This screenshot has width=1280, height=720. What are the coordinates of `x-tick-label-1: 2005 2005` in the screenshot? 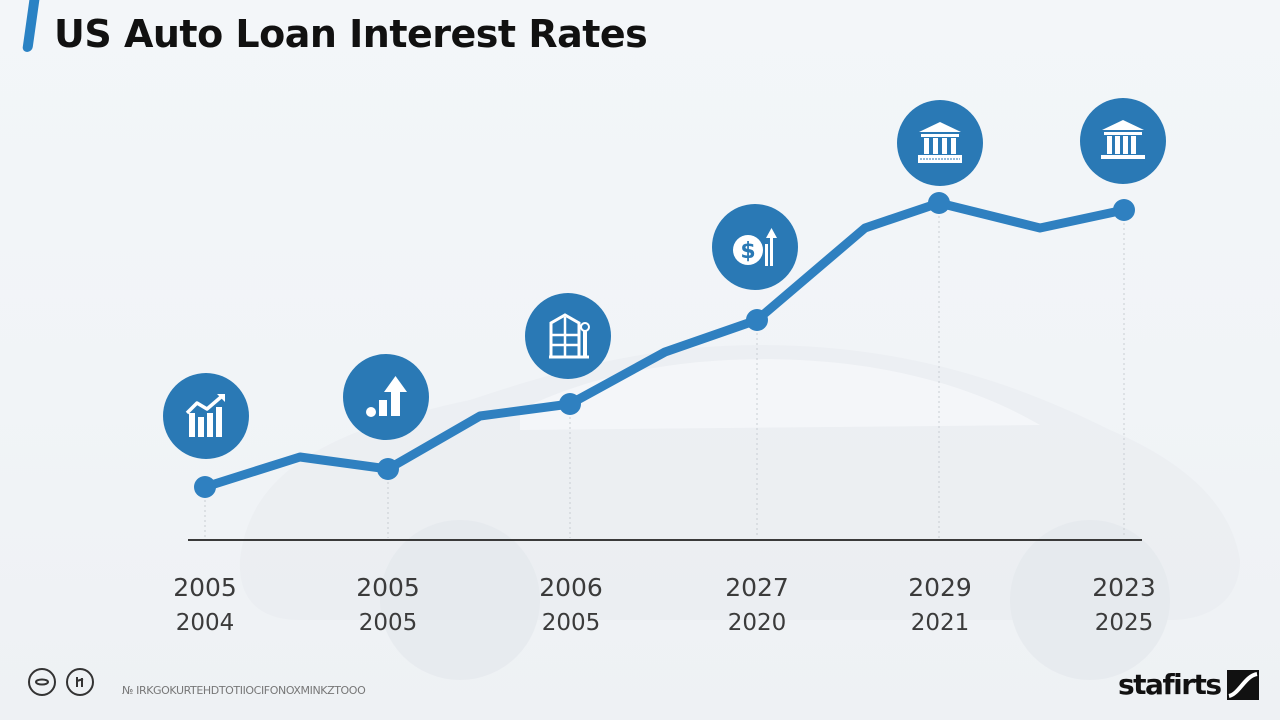 It's located at (388, 604).